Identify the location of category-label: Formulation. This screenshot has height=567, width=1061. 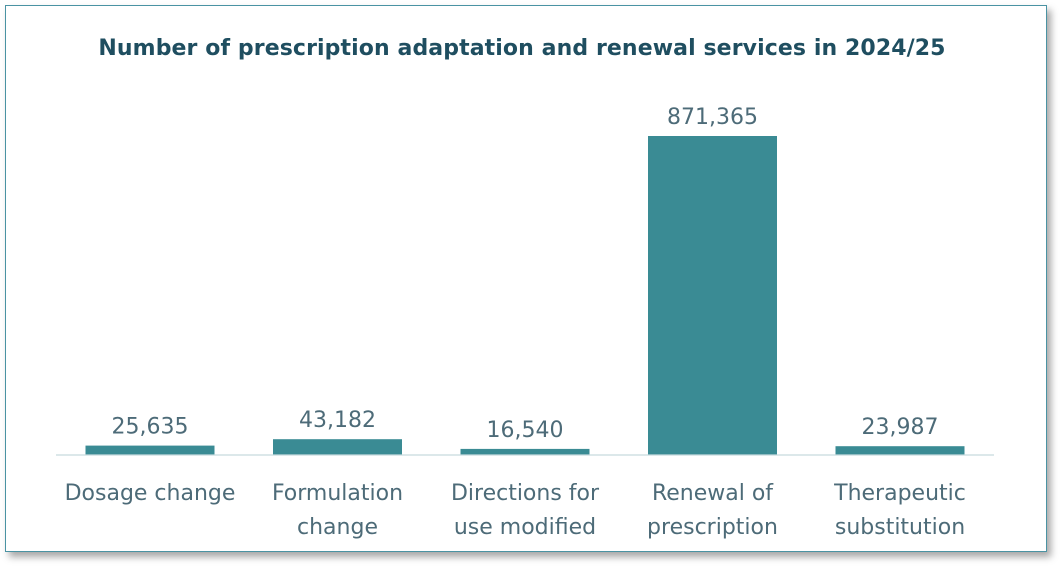
(337, 493).